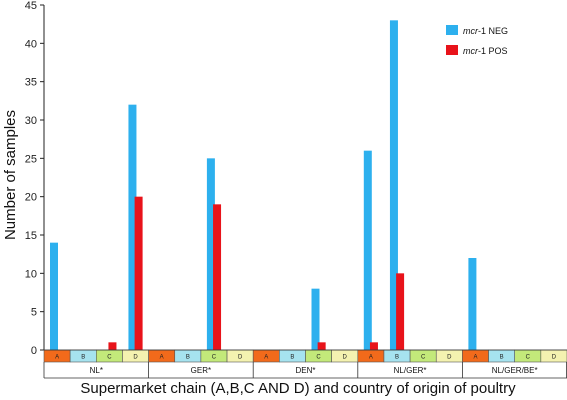 The width and height of the screenshot is (567, 400). Describe the element at coordinates (477, 40) in the screenshot. I see `legend: mcr-1 NEG mcr-1 POS` at that location.